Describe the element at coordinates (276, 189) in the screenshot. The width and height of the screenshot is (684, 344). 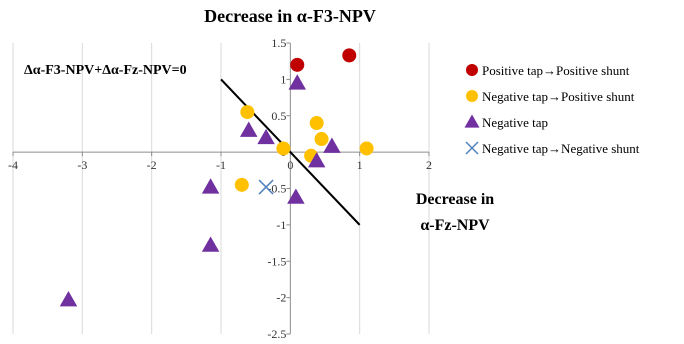
I see `y-tick-label: -0.5` at that location.